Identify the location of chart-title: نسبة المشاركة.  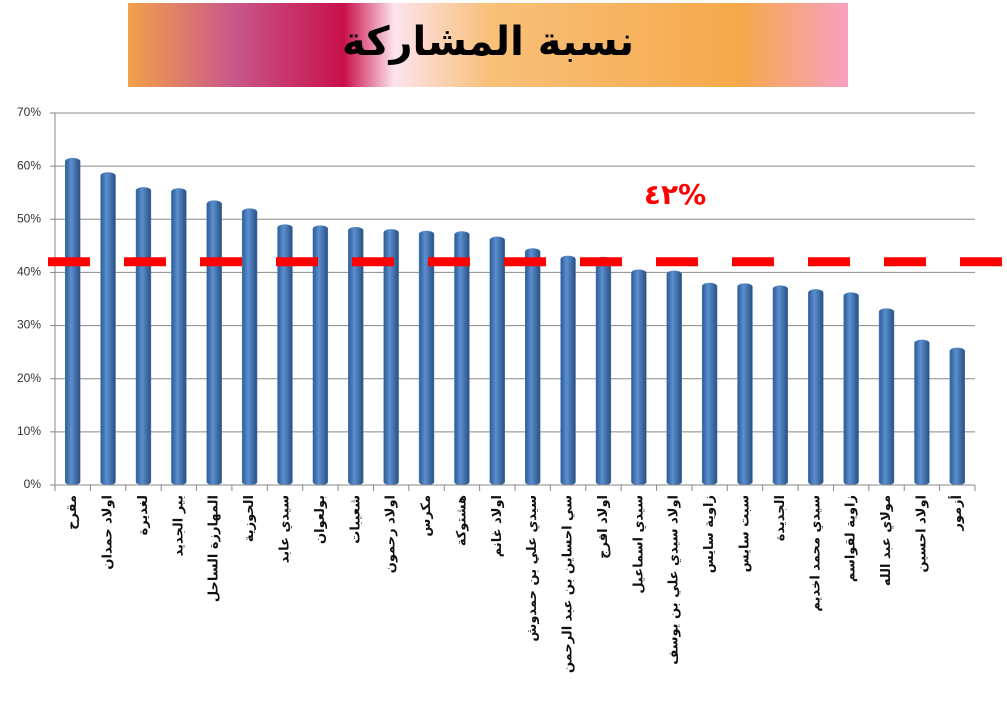
(488, 42).